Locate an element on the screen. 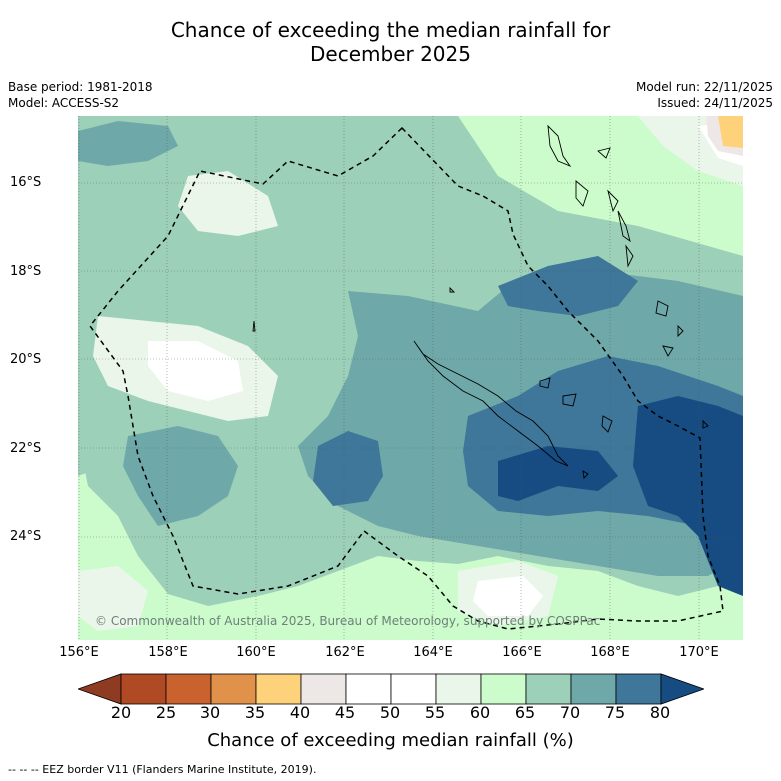 This screenshot has height=781, width=781. contour-75-left is located at coordinates (180, 476).